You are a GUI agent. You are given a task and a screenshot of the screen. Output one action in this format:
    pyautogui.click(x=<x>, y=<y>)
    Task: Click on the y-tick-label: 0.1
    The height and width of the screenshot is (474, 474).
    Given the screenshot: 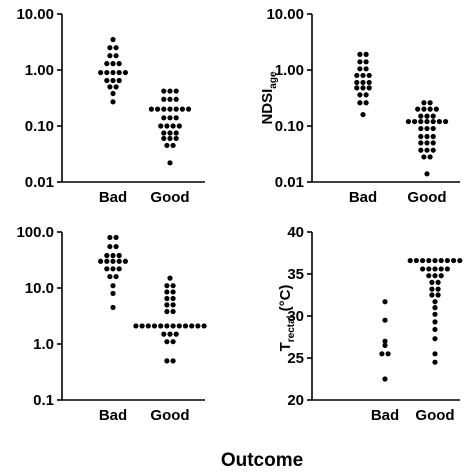 What is the action you would take?
    pyautogui.click(x=43, y=400)
    